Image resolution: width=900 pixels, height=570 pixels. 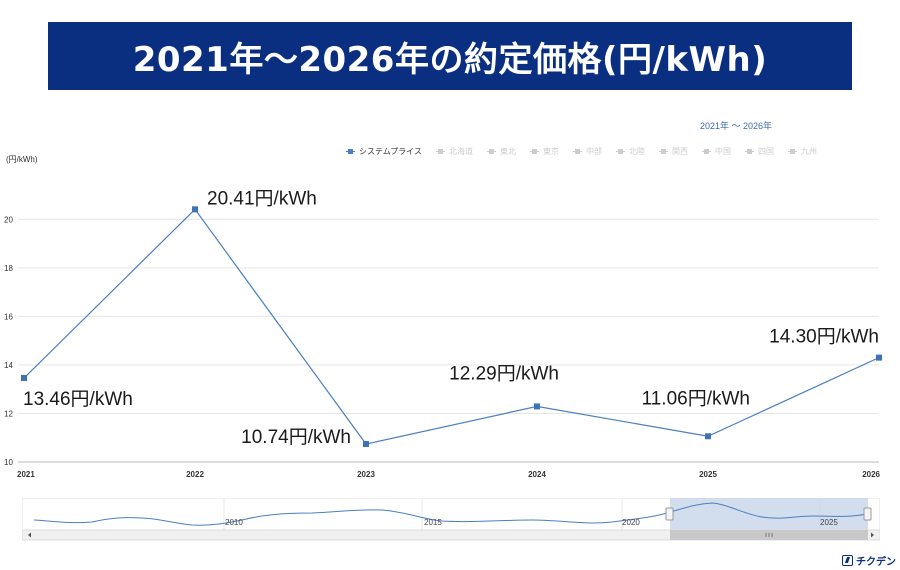 What do you see at coordinates (433, 522) in the screenshot?
I see `navigator-label: 2015` at bounding box center [433, 522].